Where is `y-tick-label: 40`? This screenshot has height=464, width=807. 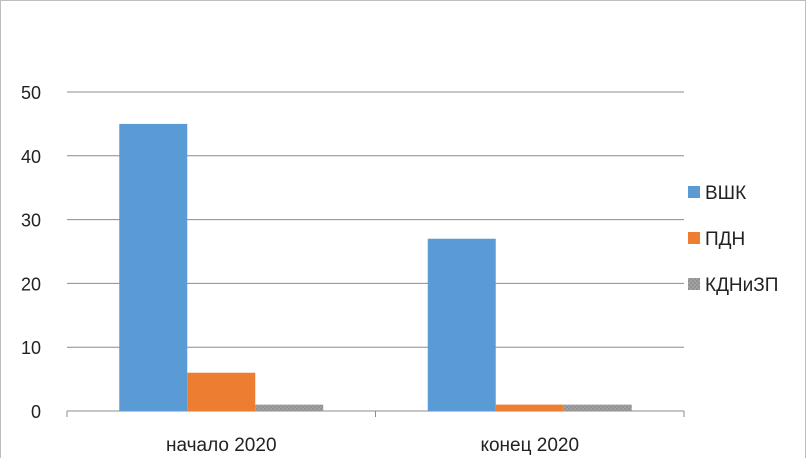
y-tick-label: 40 is located at coordinates (31, 157).